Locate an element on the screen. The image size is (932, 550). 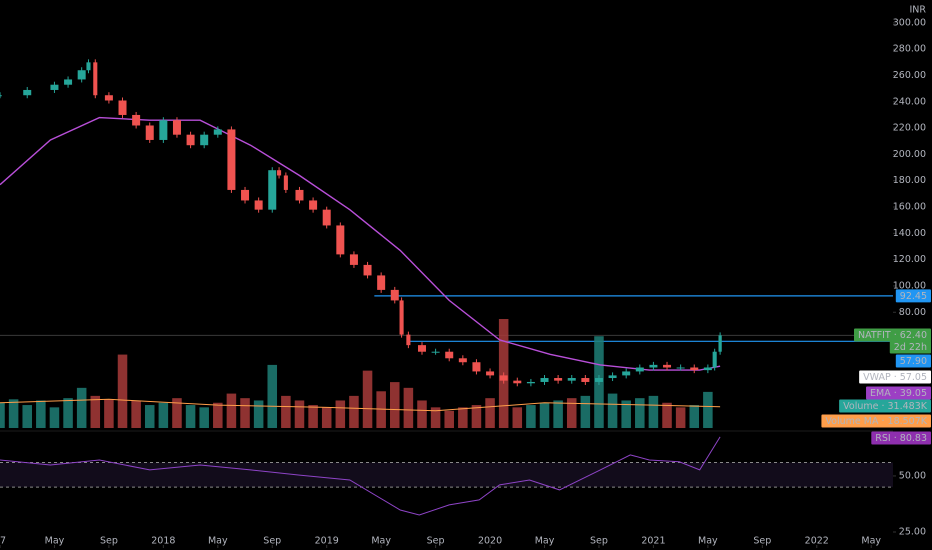
readout: 2d 22h is located at coordinates (910, 347).